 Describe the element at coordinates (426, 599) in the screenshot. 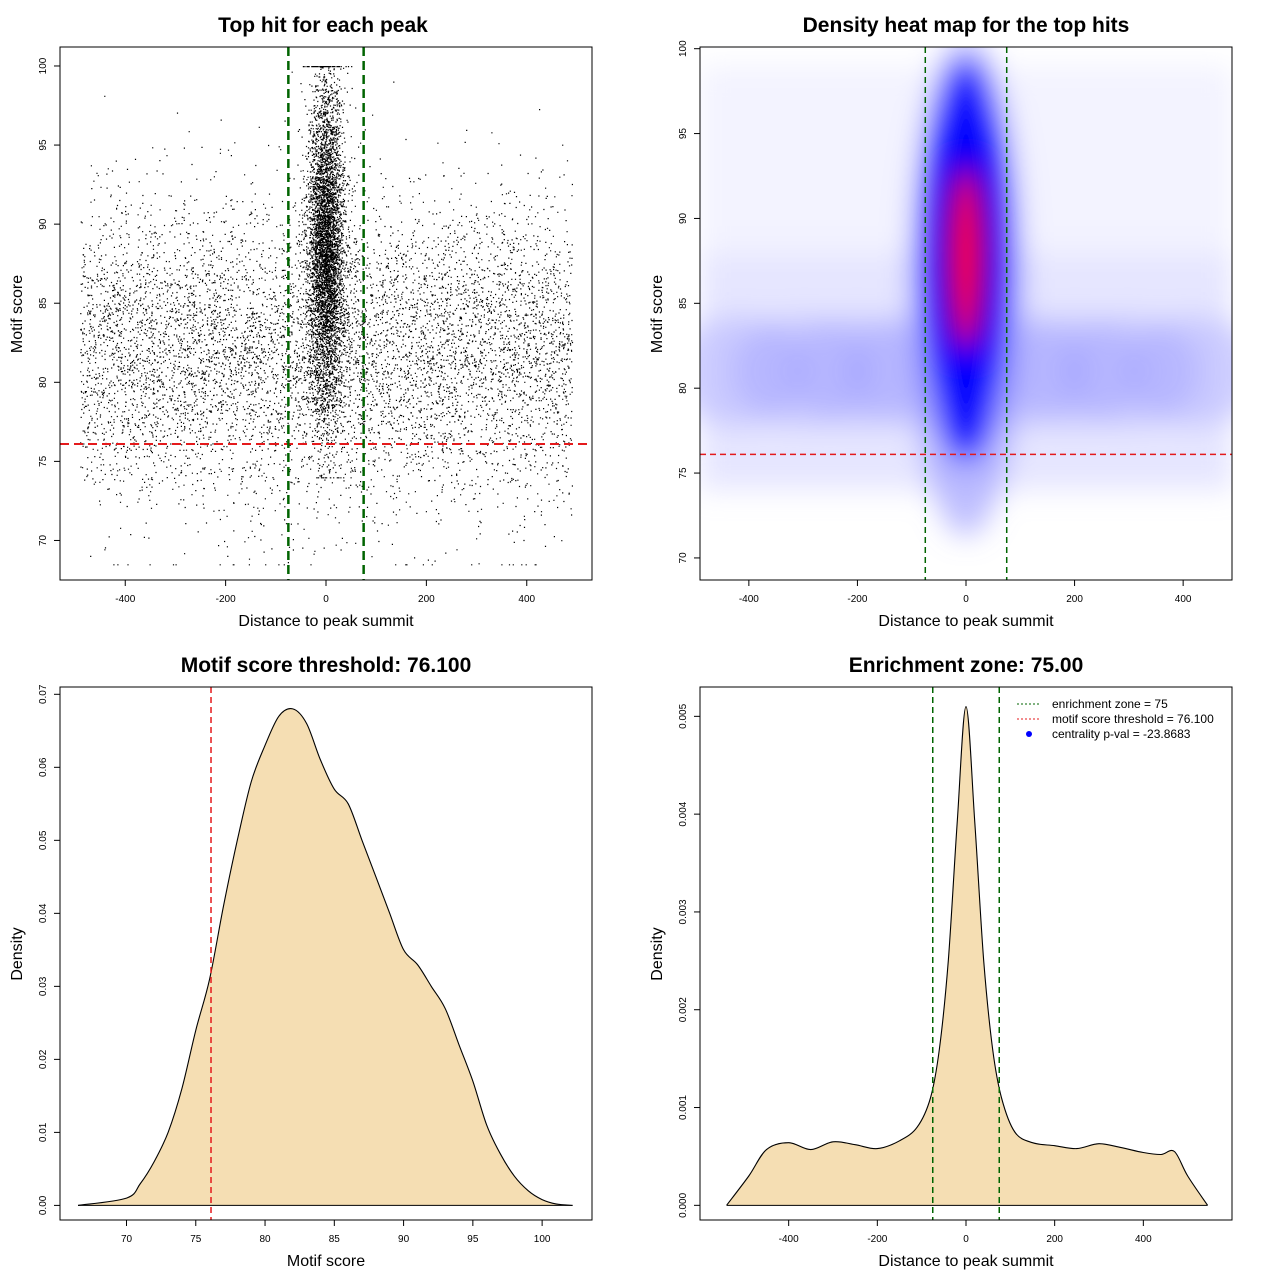

I see `scatter-xtick-label: 200` at that location.